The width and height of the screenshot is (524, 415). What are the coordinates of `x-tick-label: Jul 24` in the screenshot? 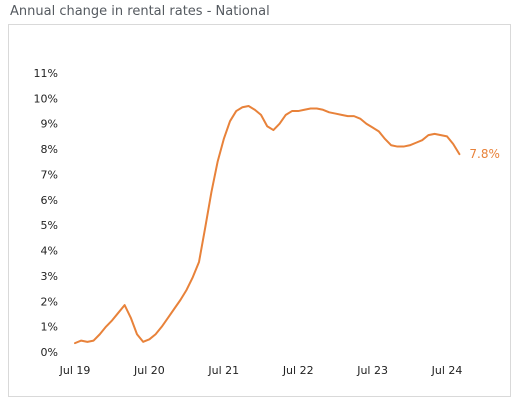 It's located at (447, 370).